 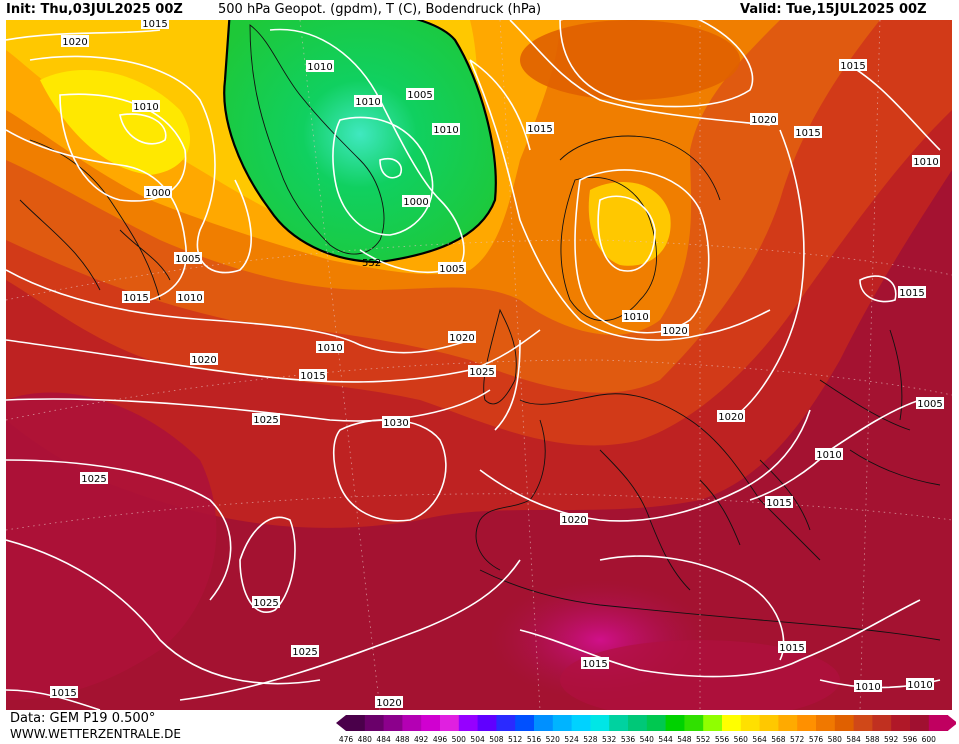 I want to click on website-credit: WWW.WETTERZENTRALE.DE, so click(x=95, y=734).